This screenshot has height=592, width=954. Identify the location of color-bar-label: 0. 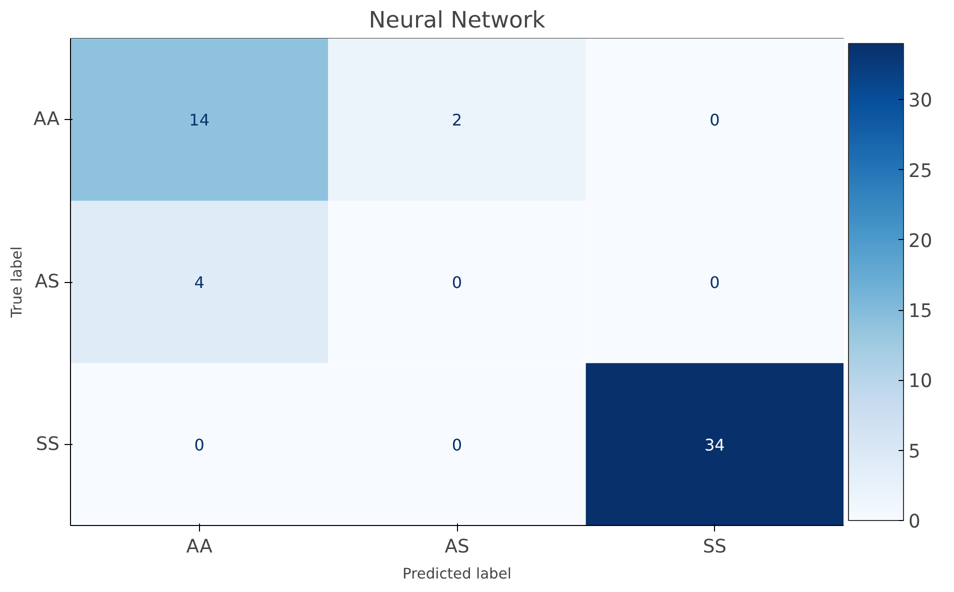
(914, 522).